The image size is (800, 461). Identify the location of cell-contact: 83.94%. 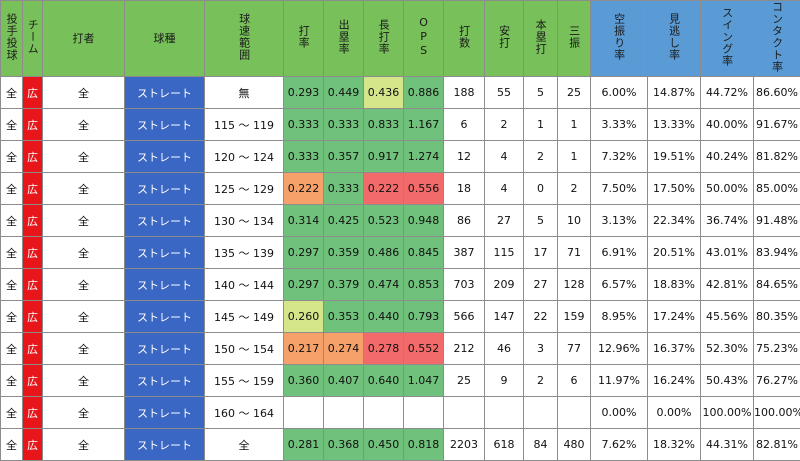
(777, 253).